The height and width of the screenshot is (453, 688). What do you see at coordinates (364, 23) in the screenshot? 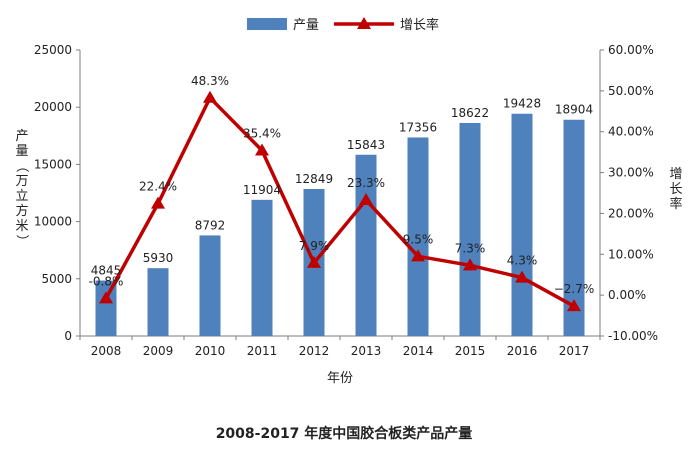
I see `legend-swatch-marker` at bounding box center [364, 23].